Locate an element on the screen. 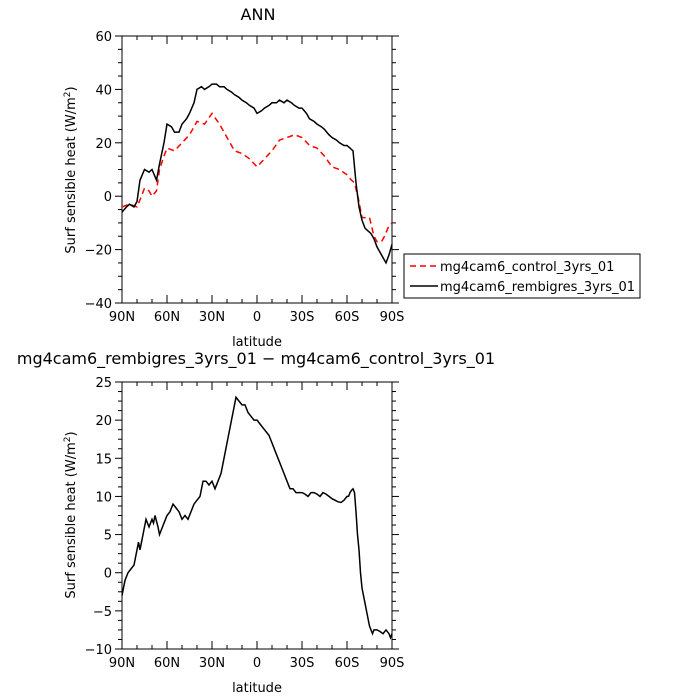 The width and height of the screenshot is (688, 697). y-tick-label: −20 is located at coordinates (98, 251).